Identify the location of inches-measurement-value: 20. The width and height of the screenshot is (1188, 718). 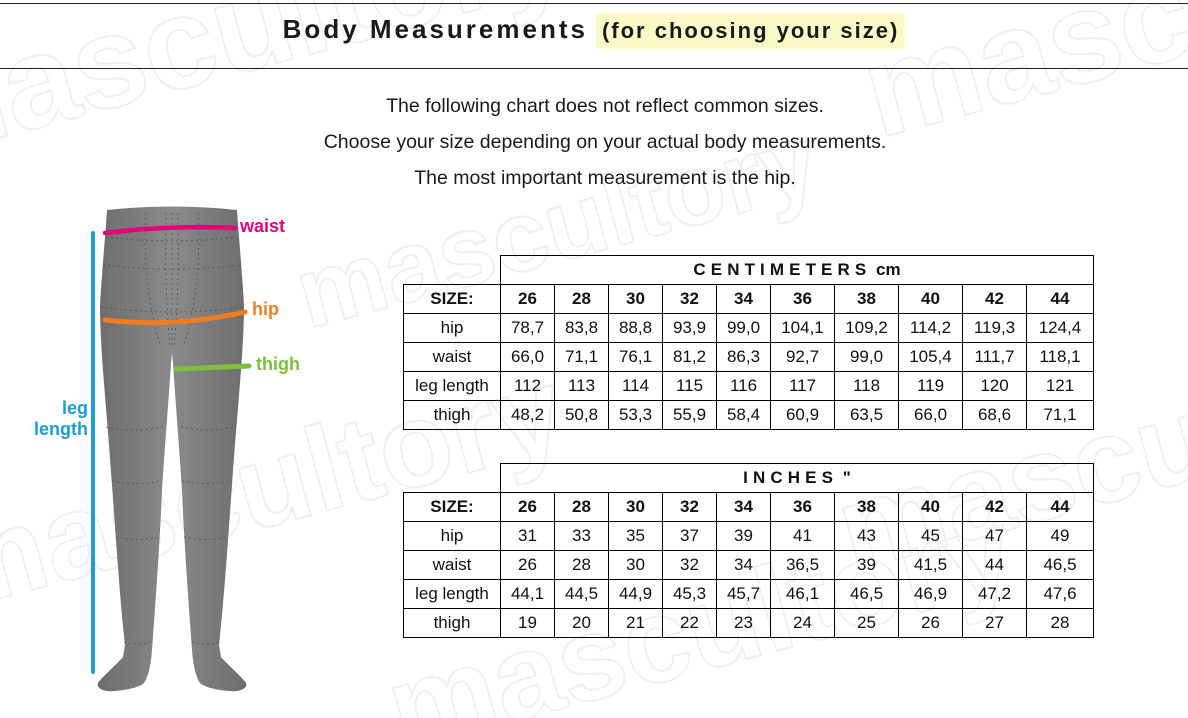
(581, 623).